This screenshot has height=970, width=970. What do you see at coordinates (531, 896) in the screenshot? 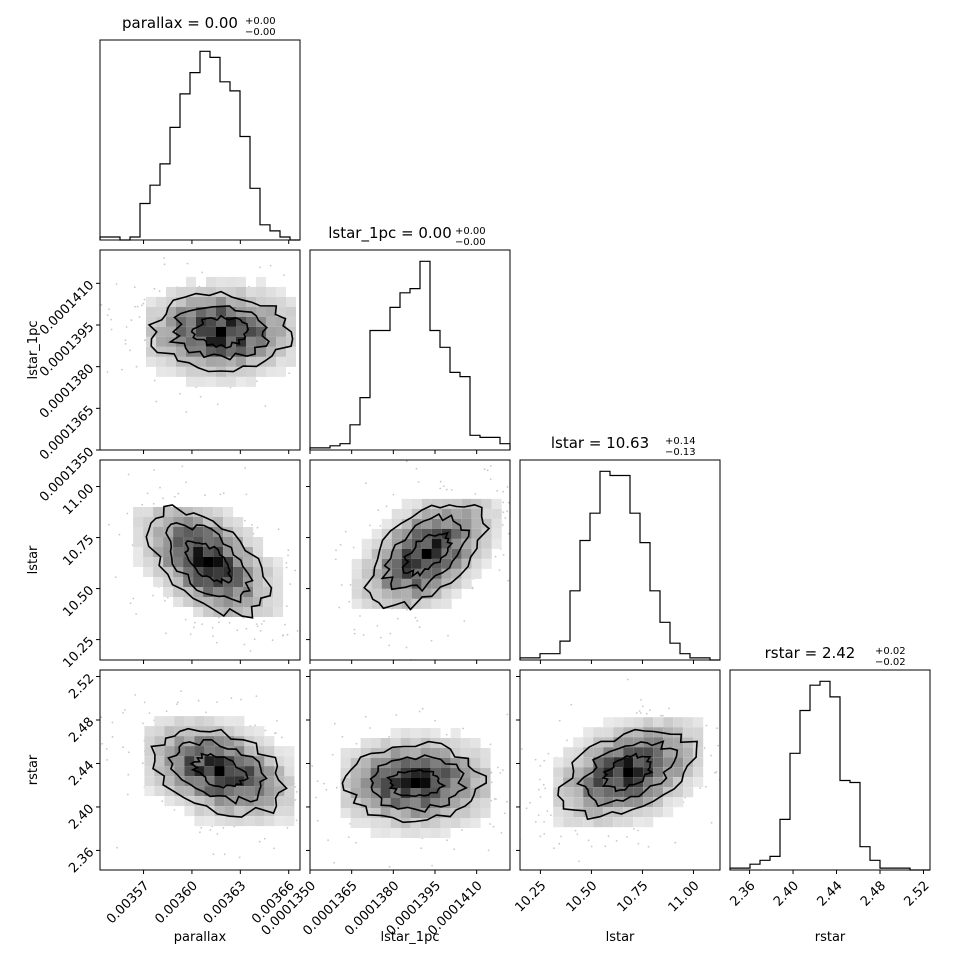
I see `x-tick-label: 10.25` at bounding box center [531, 896].